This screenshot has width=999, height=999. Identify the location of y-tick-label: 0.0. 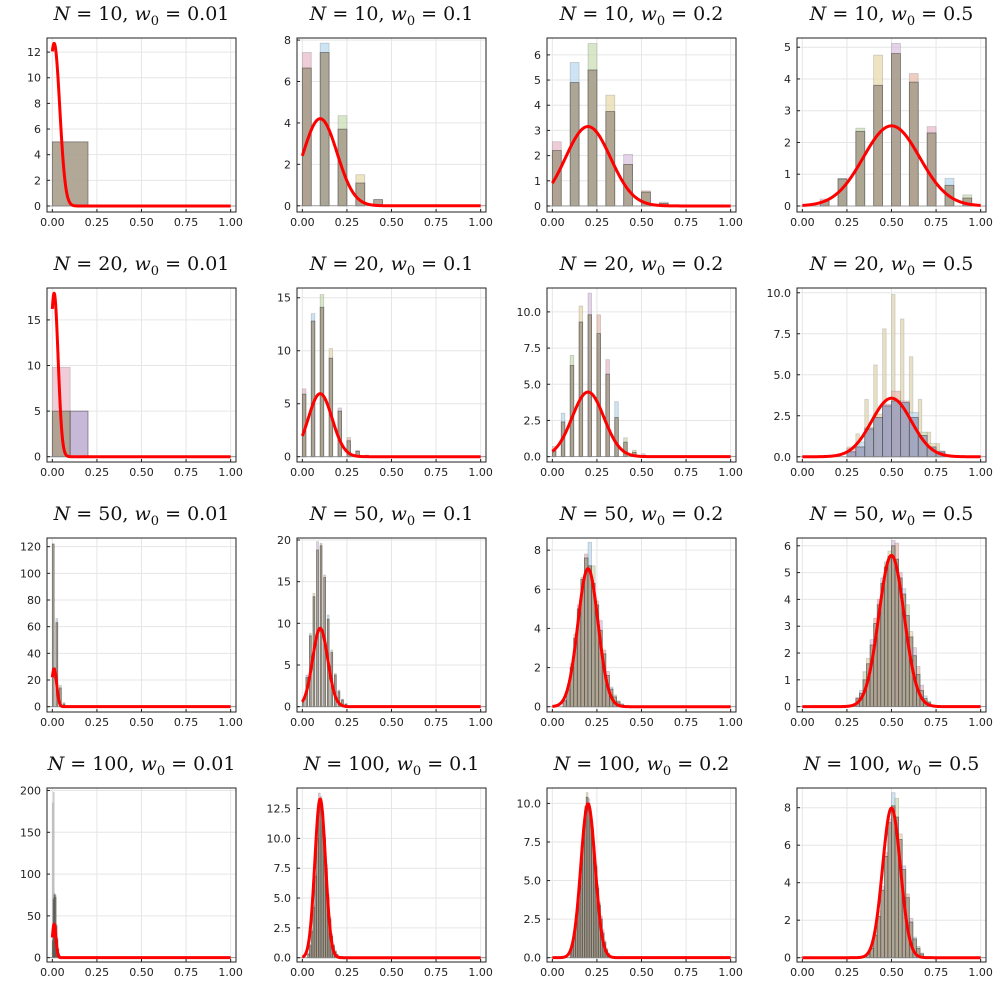
(533, 457).